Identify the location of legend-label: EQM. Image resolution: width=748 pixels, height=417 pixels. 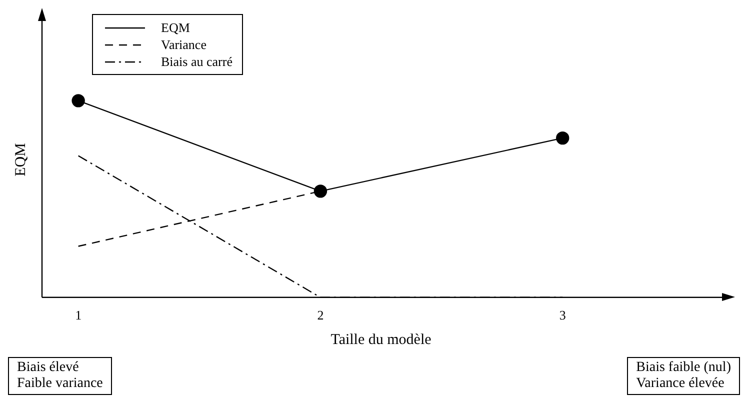
(175, 27).